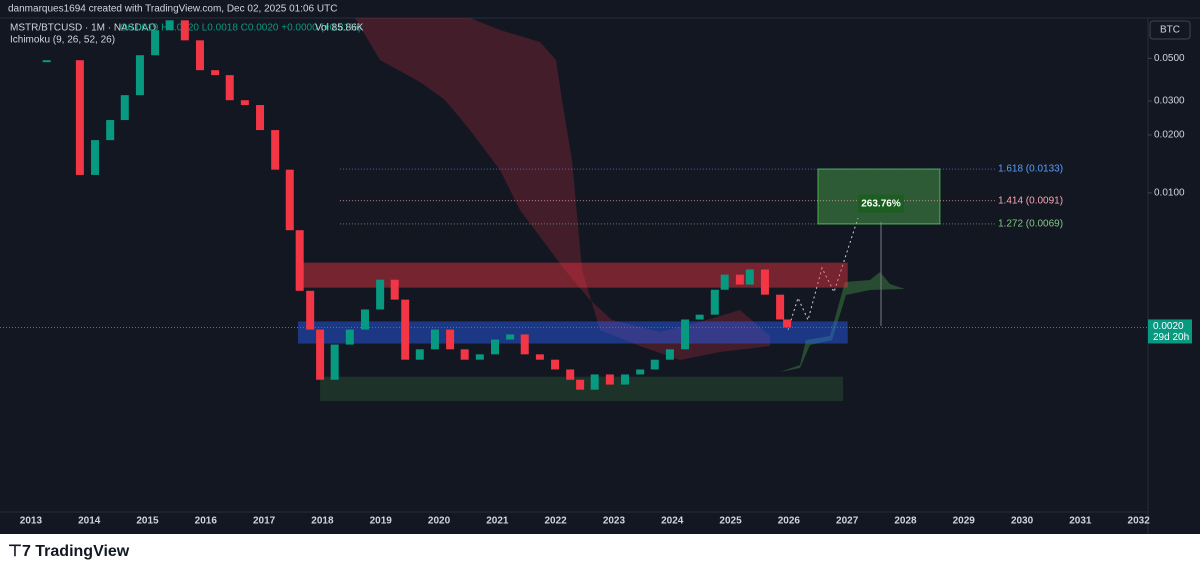 Image resolution: width=1200 pixels, height=577 pixels. Describe the element at coordinates (264, 521) in the screenshot. I see `x-tick-label: 2017` at that location.